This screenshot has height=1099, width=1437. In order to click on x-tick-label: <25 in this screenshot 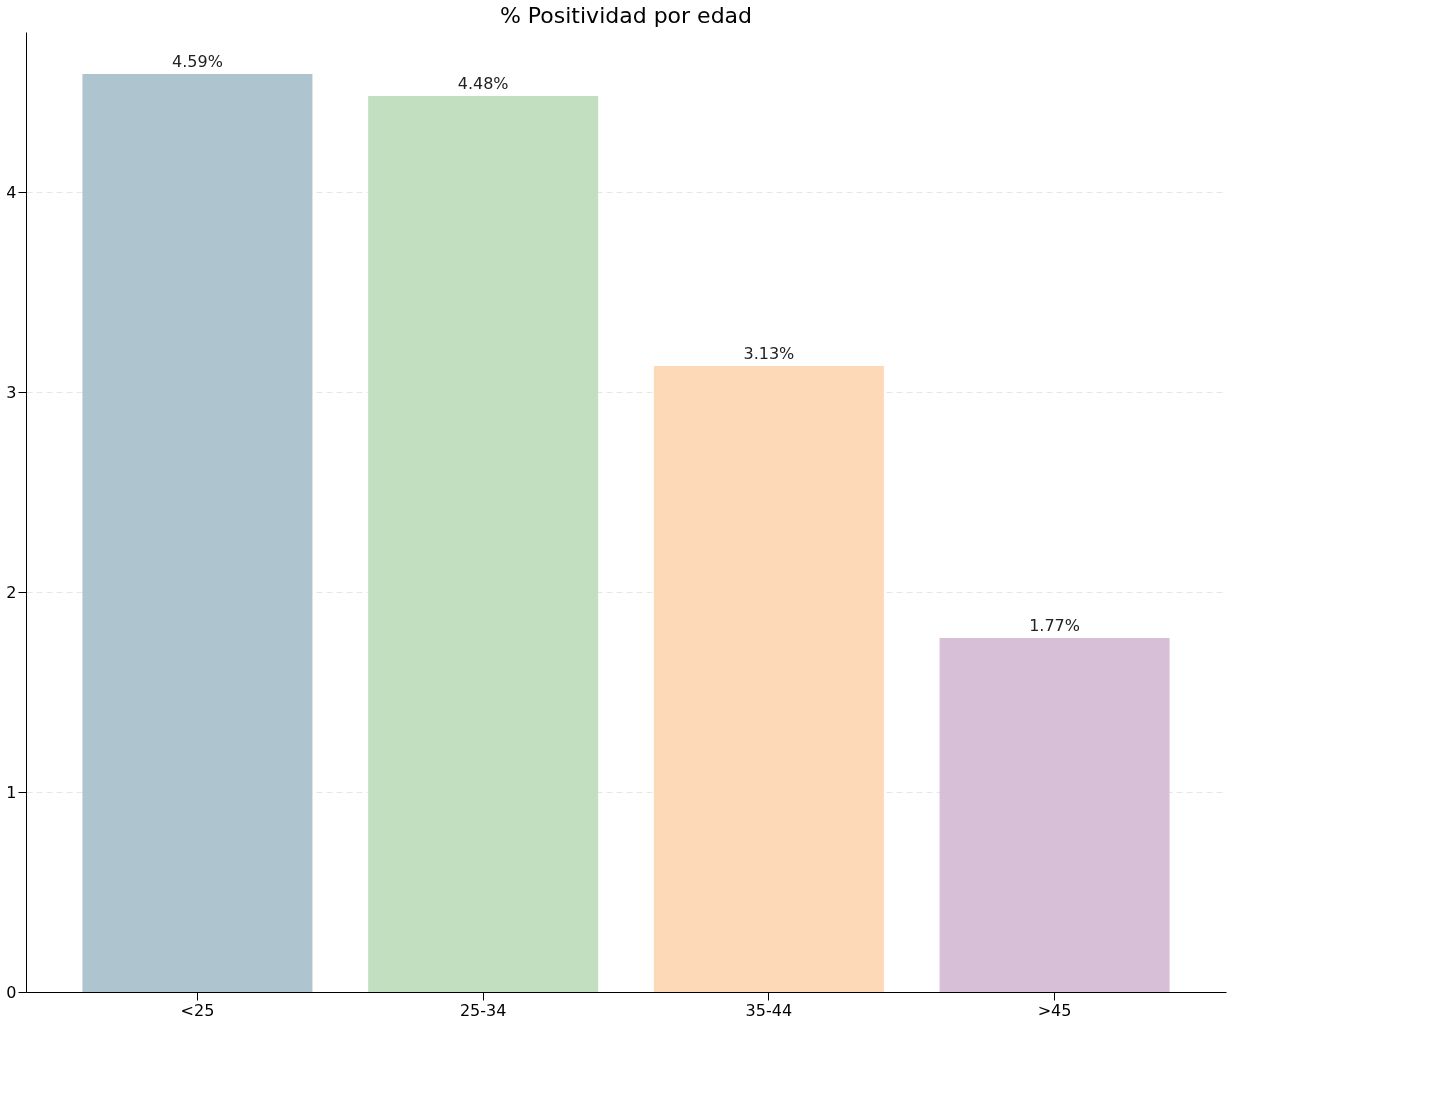, I will do `click(197, 1010)`.